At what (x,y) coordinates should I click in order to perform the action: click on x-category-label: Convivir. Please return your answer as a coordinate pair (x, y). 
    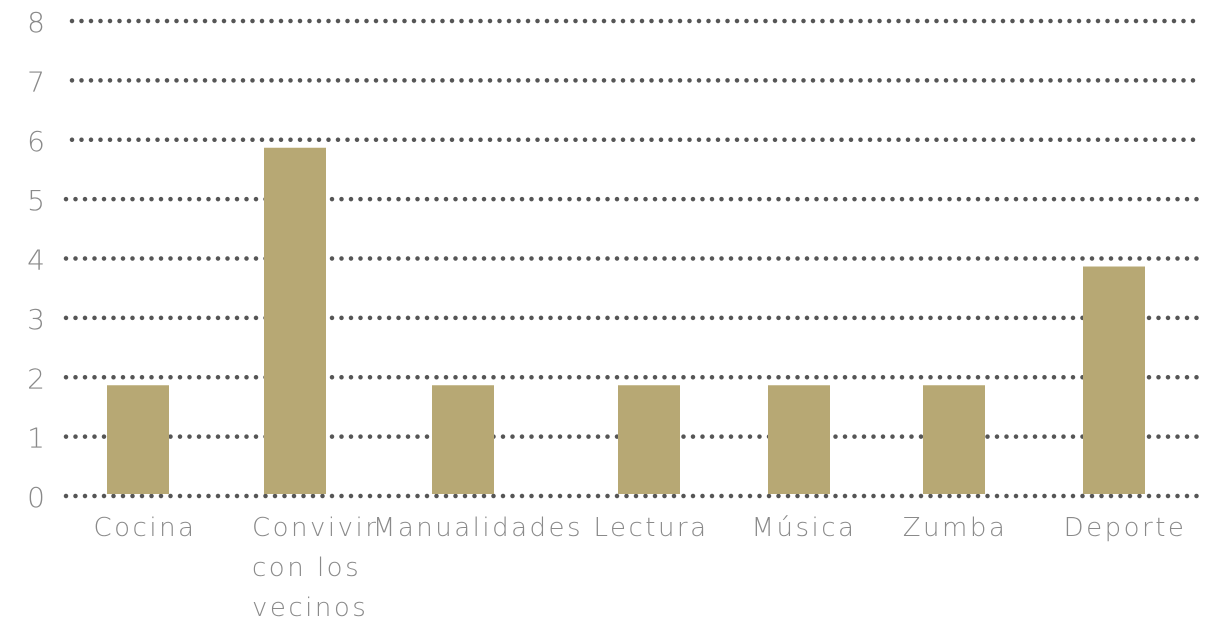
    Looking at the image, I should click on (315, 528).